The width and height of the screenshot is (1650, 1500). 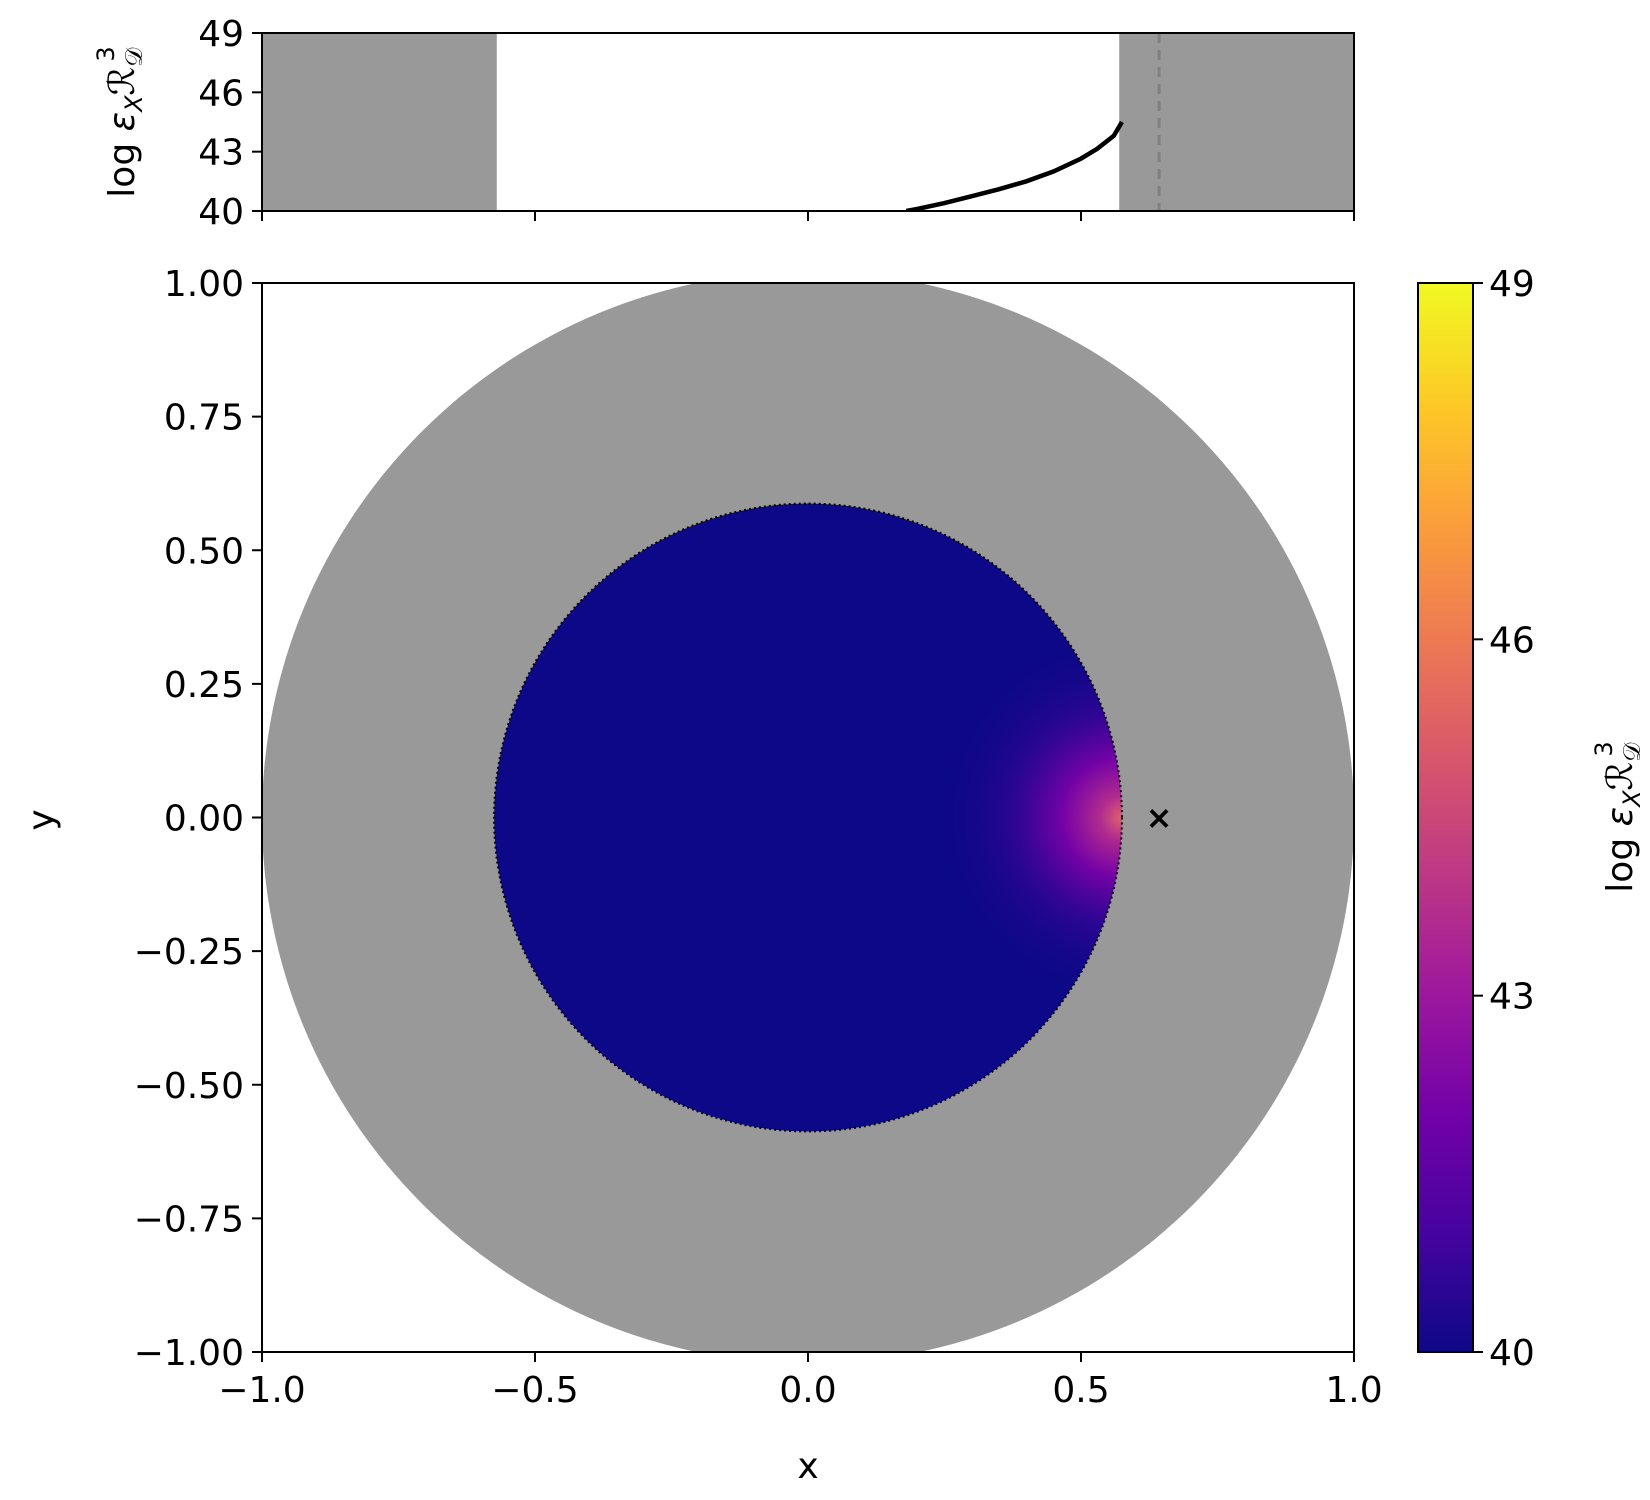 I want to click on x-axis-label: x, so click(x=807, y=1466).